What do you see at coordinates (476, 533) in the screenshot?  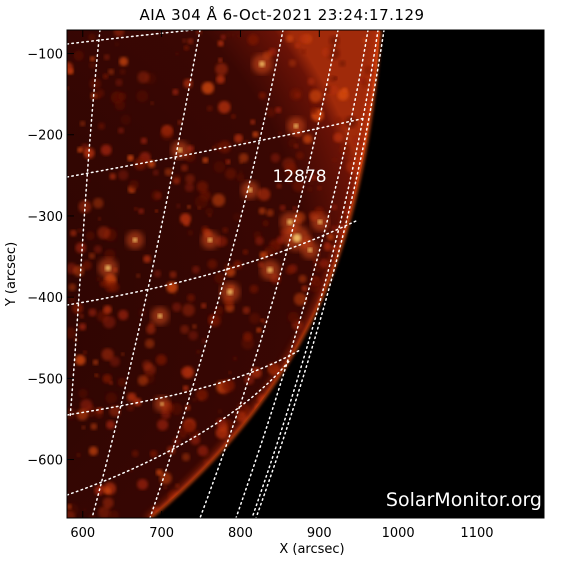 I see `x-tick-label: 1100` at bounding box center [476, 533].